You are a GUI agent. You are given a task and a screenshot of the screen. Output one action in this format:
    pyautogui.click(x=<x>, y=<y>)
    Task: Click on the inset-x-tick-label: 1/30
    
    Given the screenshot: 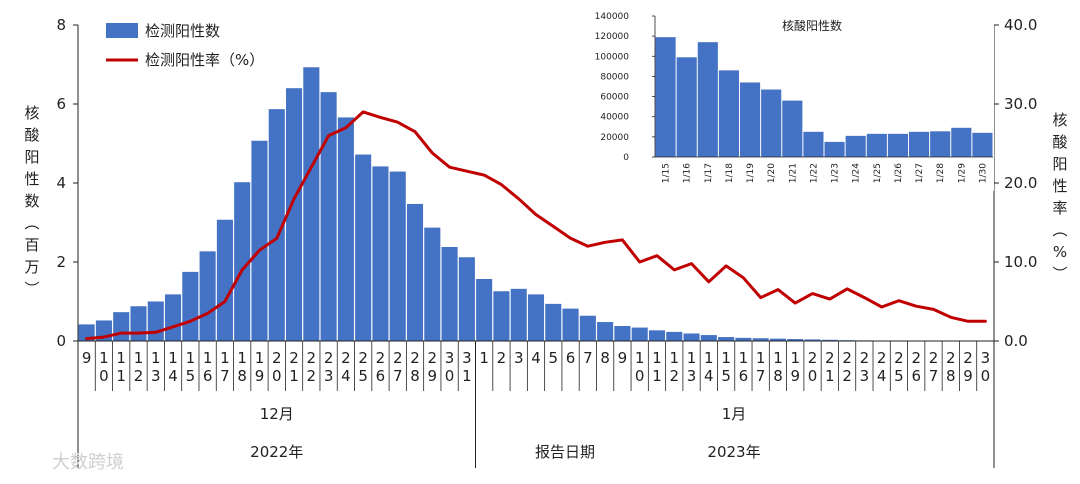 What is the action you would take?
    pyautogui.click(x=983, y=173)
    